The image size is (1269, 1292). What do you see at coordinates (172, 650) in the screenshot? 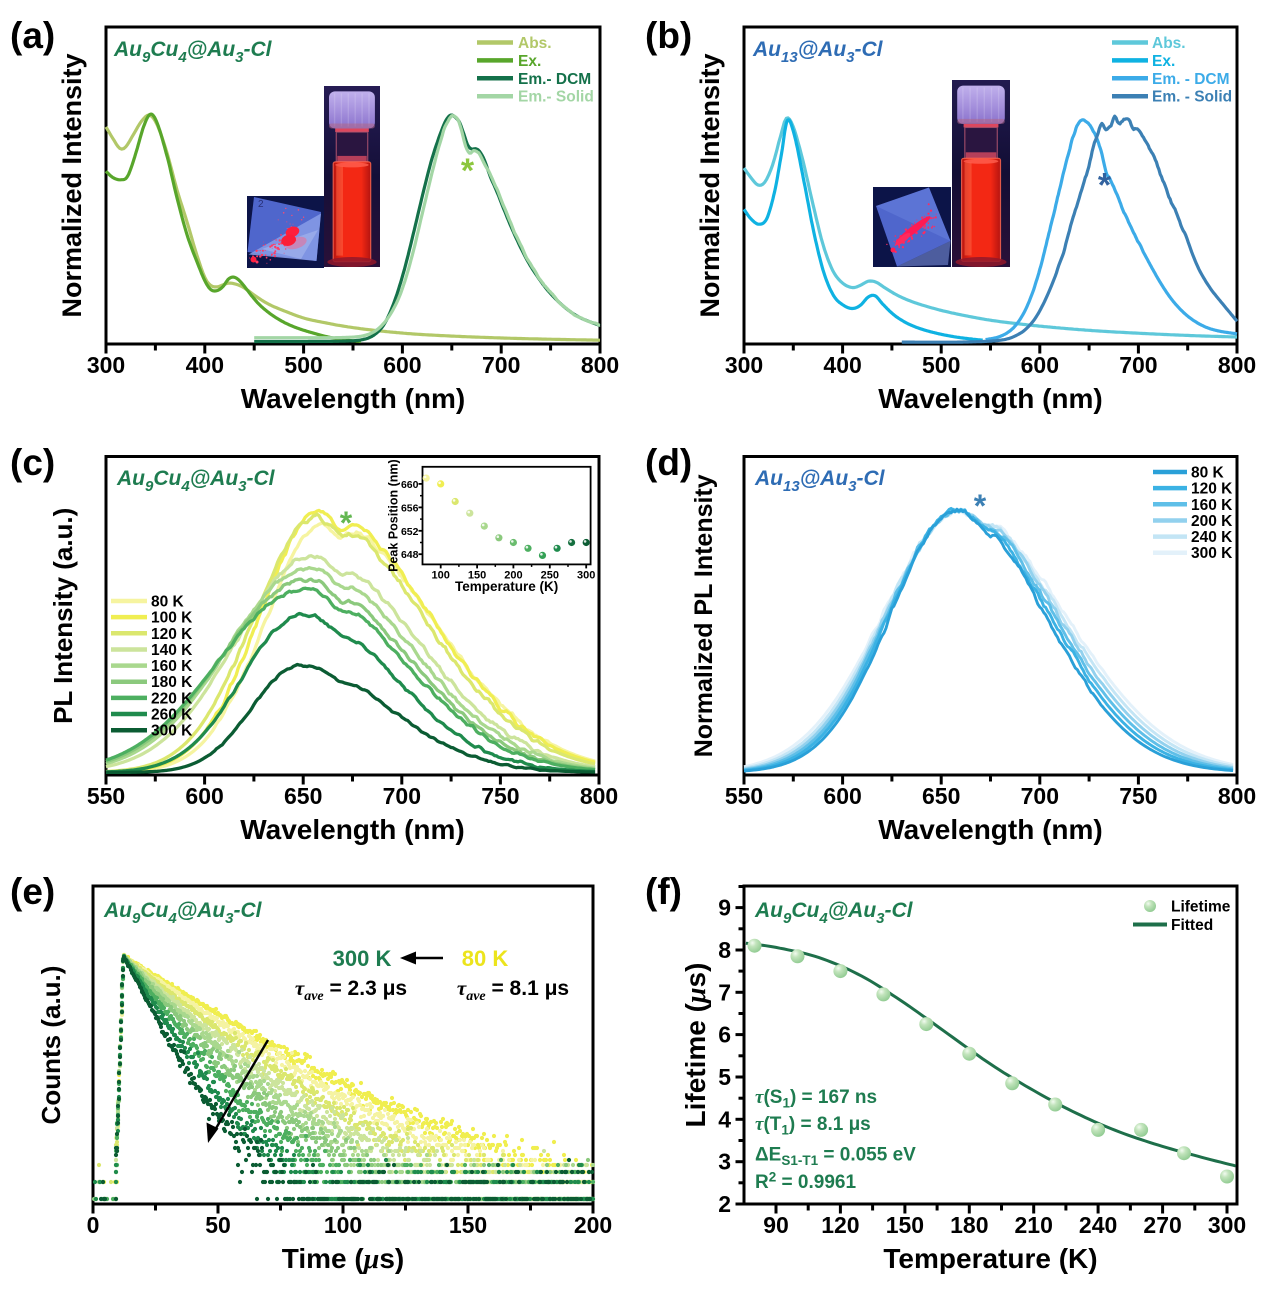
I see `svg-text: 140 K` at bounding box center [172, 650].